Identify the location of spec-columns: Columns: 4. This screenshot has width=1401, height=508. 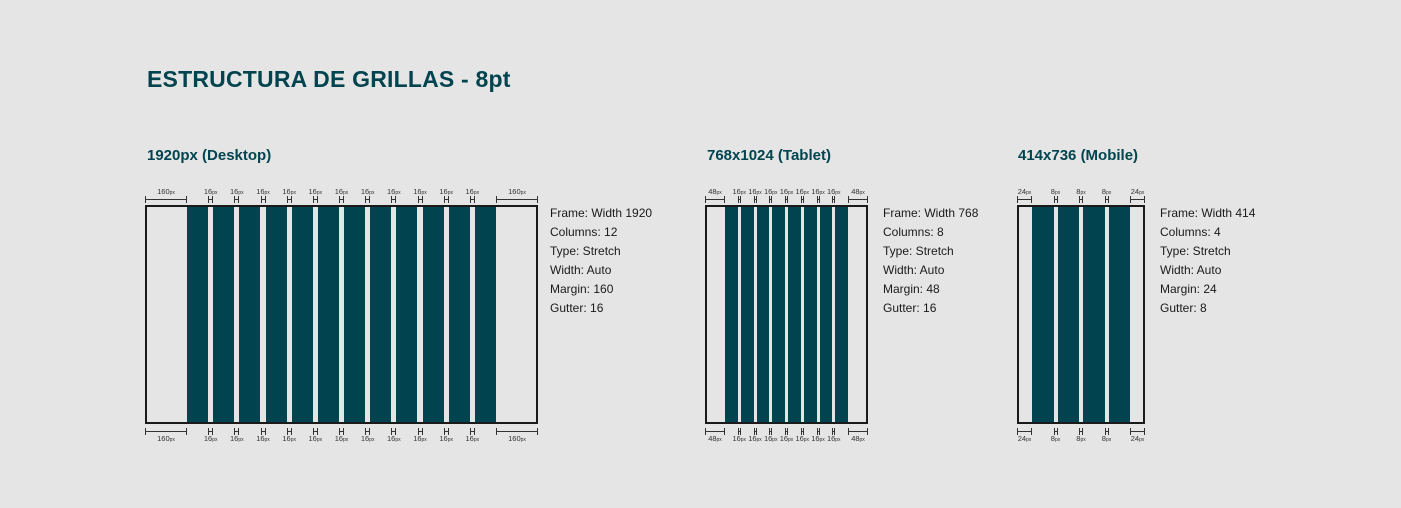
(1190, 232).